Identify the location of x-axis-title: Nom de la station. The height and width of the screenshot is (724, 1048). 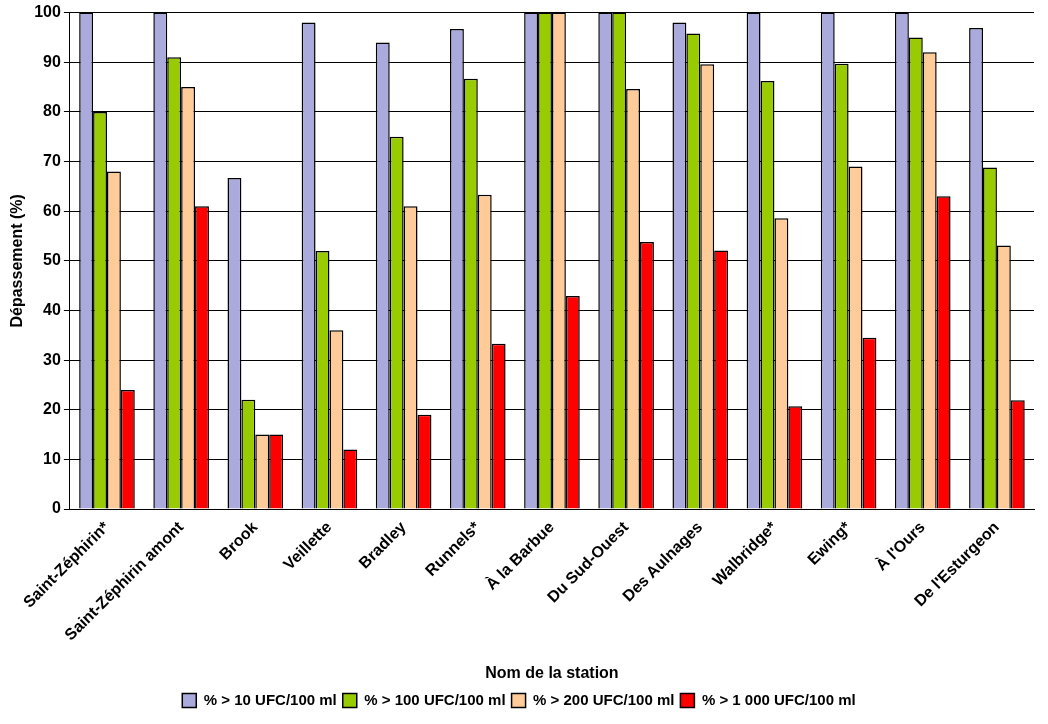
(552, 672).